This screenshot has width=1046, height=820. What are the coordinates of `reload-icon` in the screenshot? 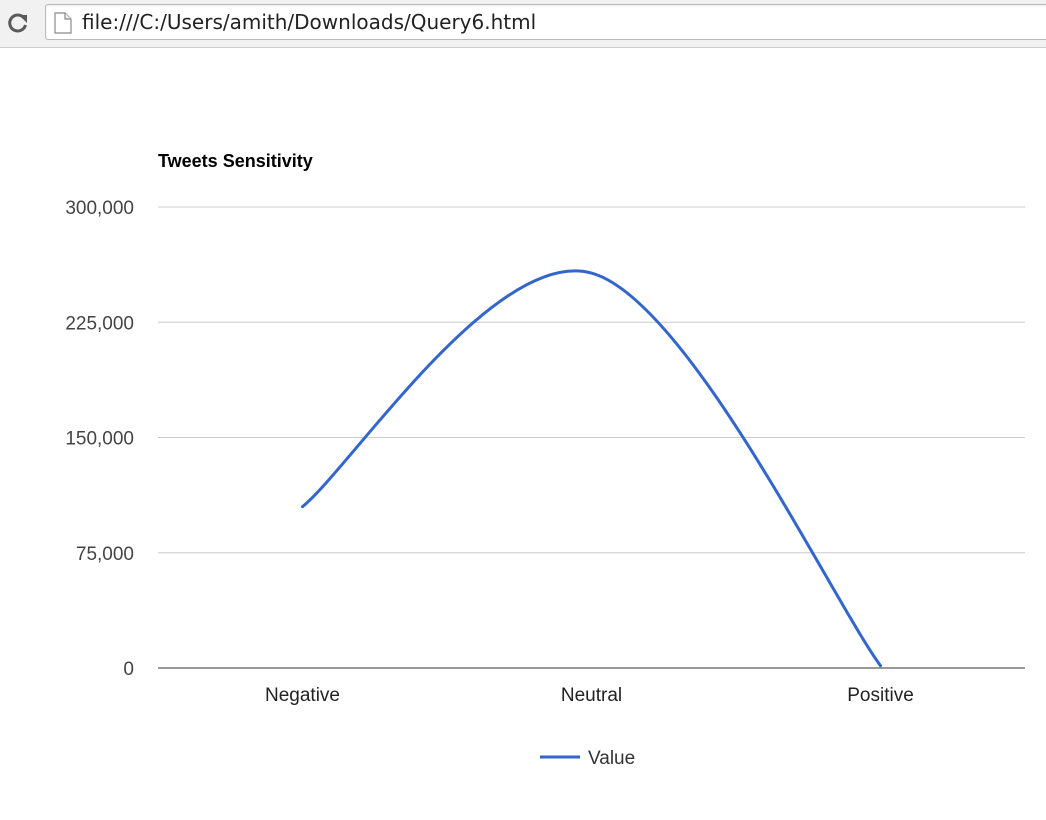 It's located at (18, 23).